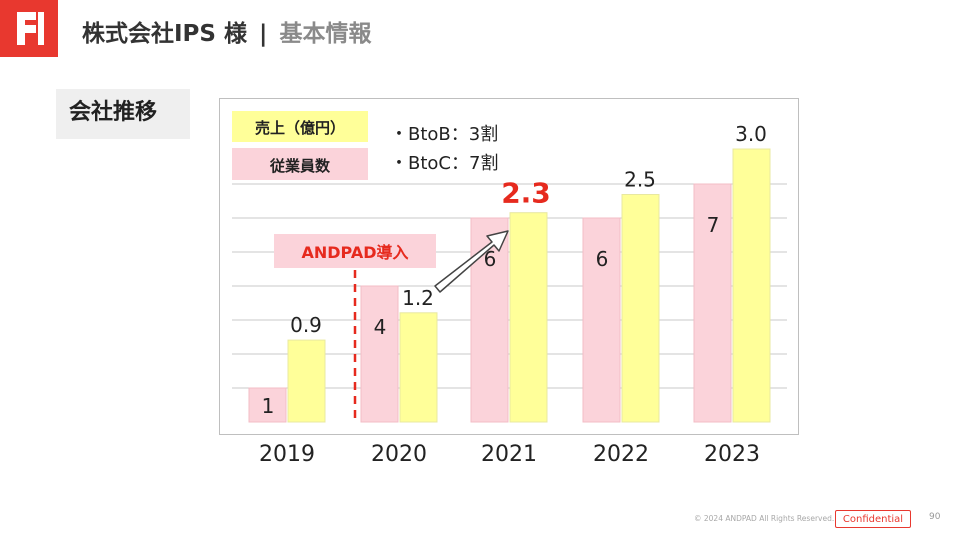 This screenshot has width=960, height=540. I want to click on x-tick-label-2019: 2019, so click(287, 454).